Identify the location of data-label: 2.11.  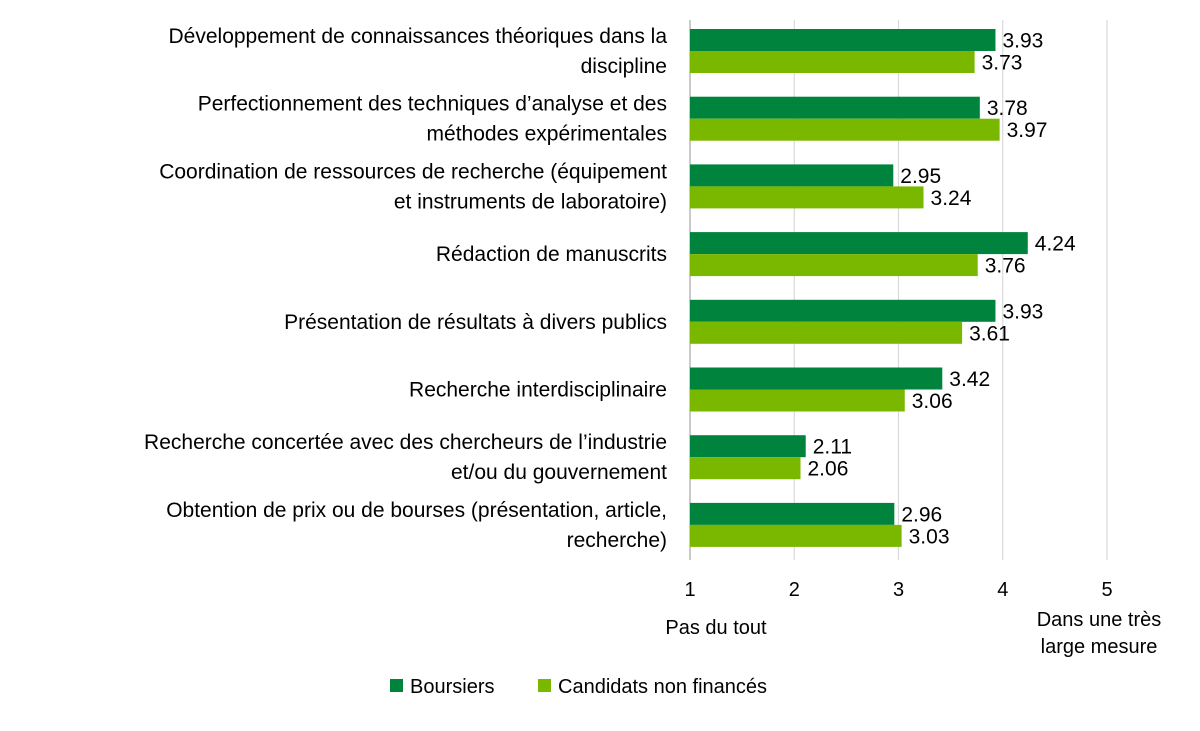
(832, 447).